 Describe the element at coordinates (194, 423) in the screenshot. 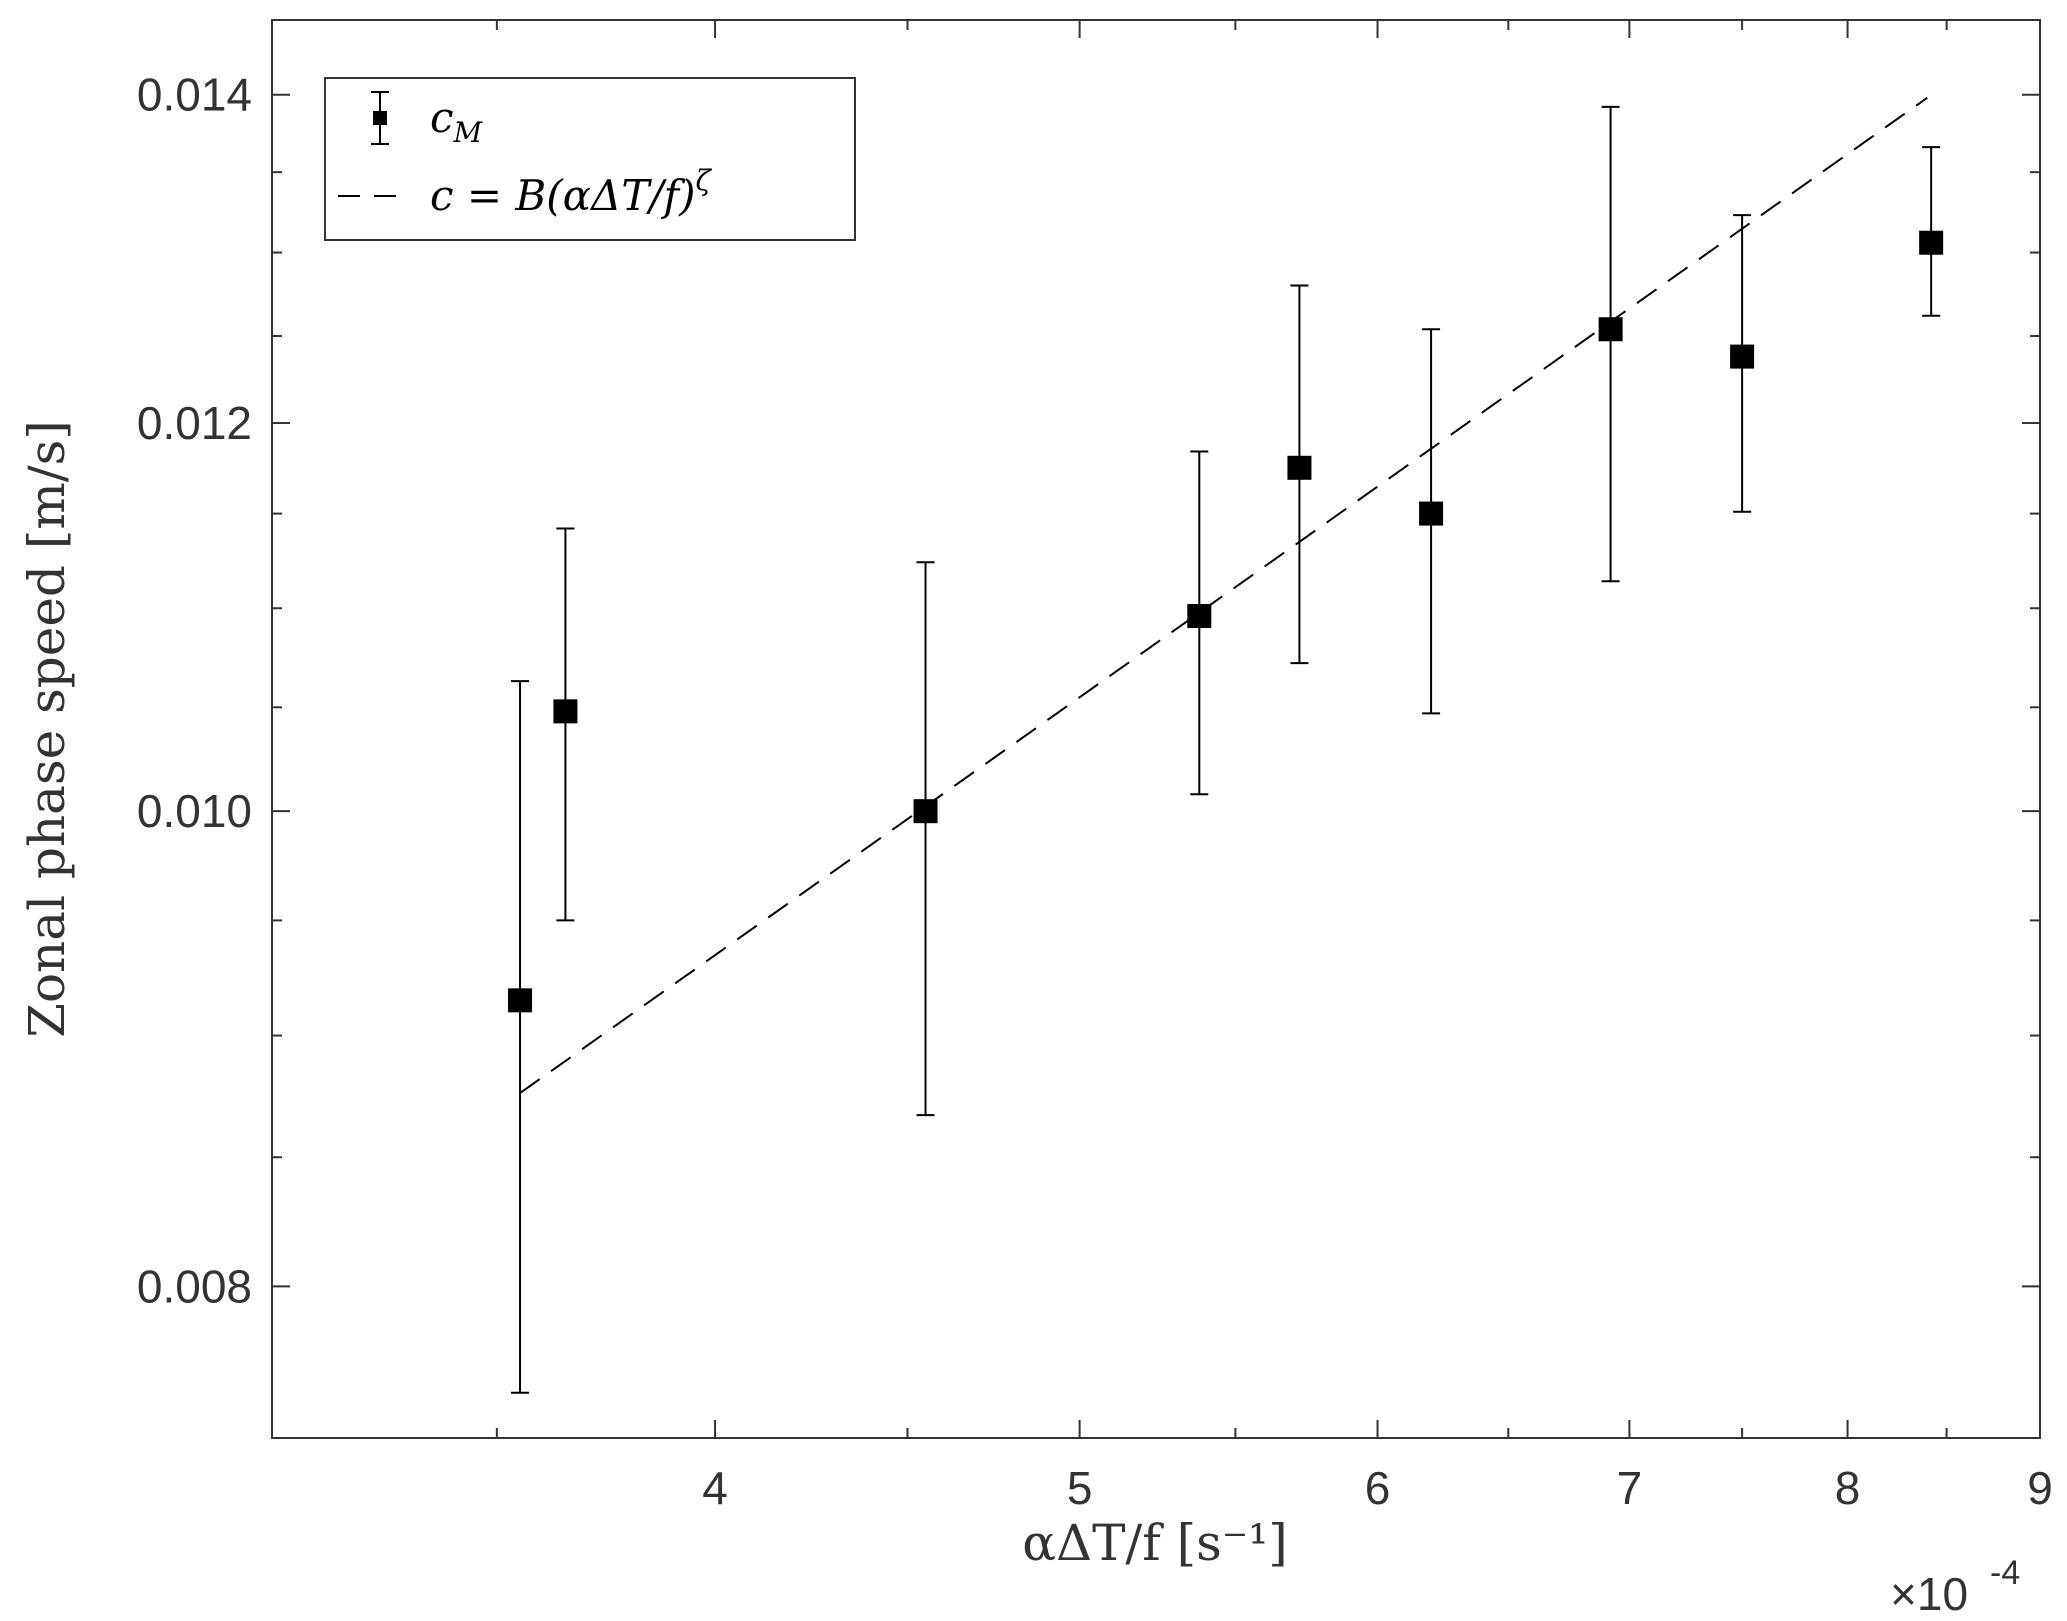

I see `y-tick-label: 0.012` at that location.